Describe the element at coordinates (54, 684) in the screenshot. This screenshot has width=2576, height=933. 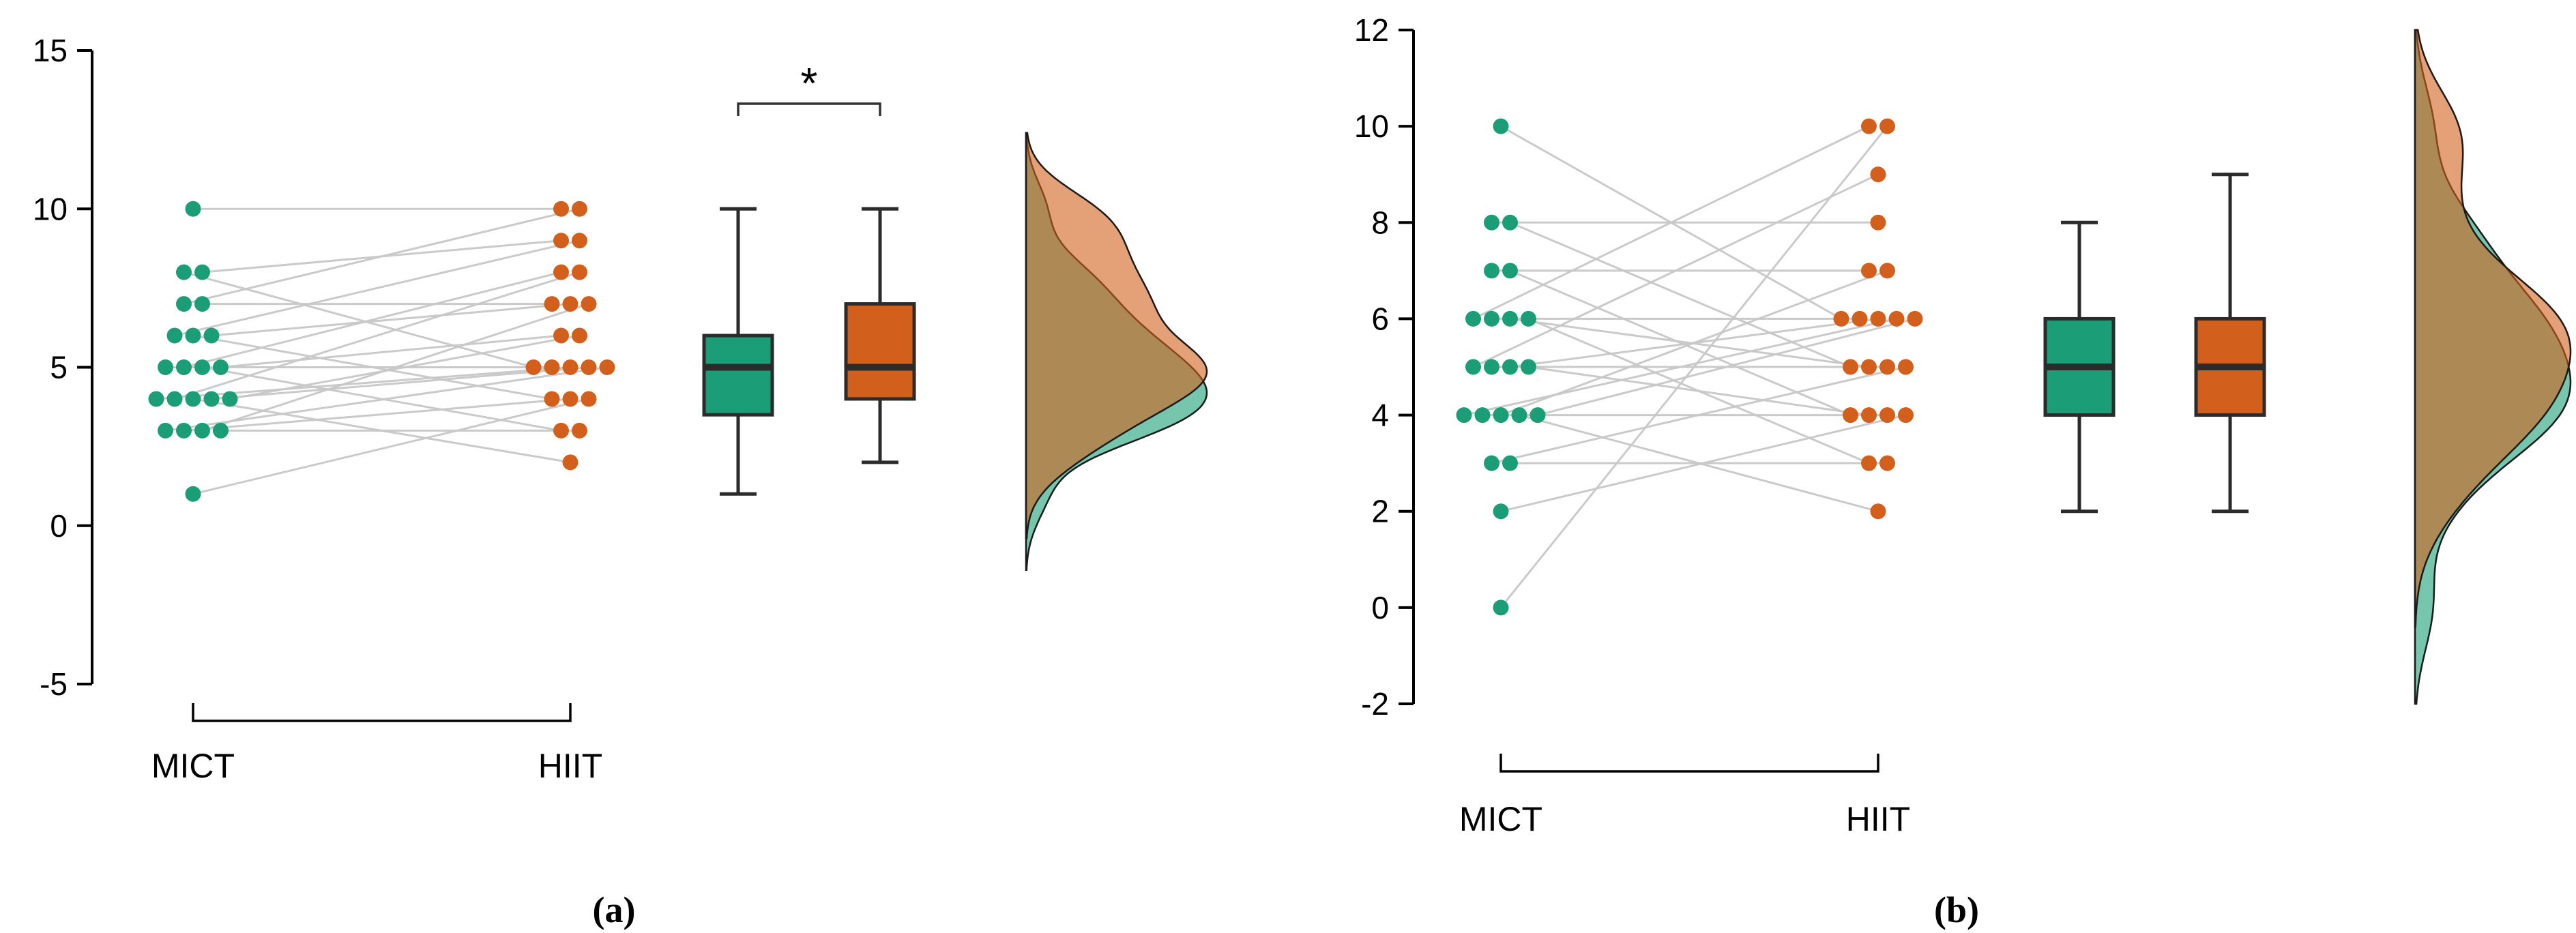
I see `y-tick-label: -5` at that location.